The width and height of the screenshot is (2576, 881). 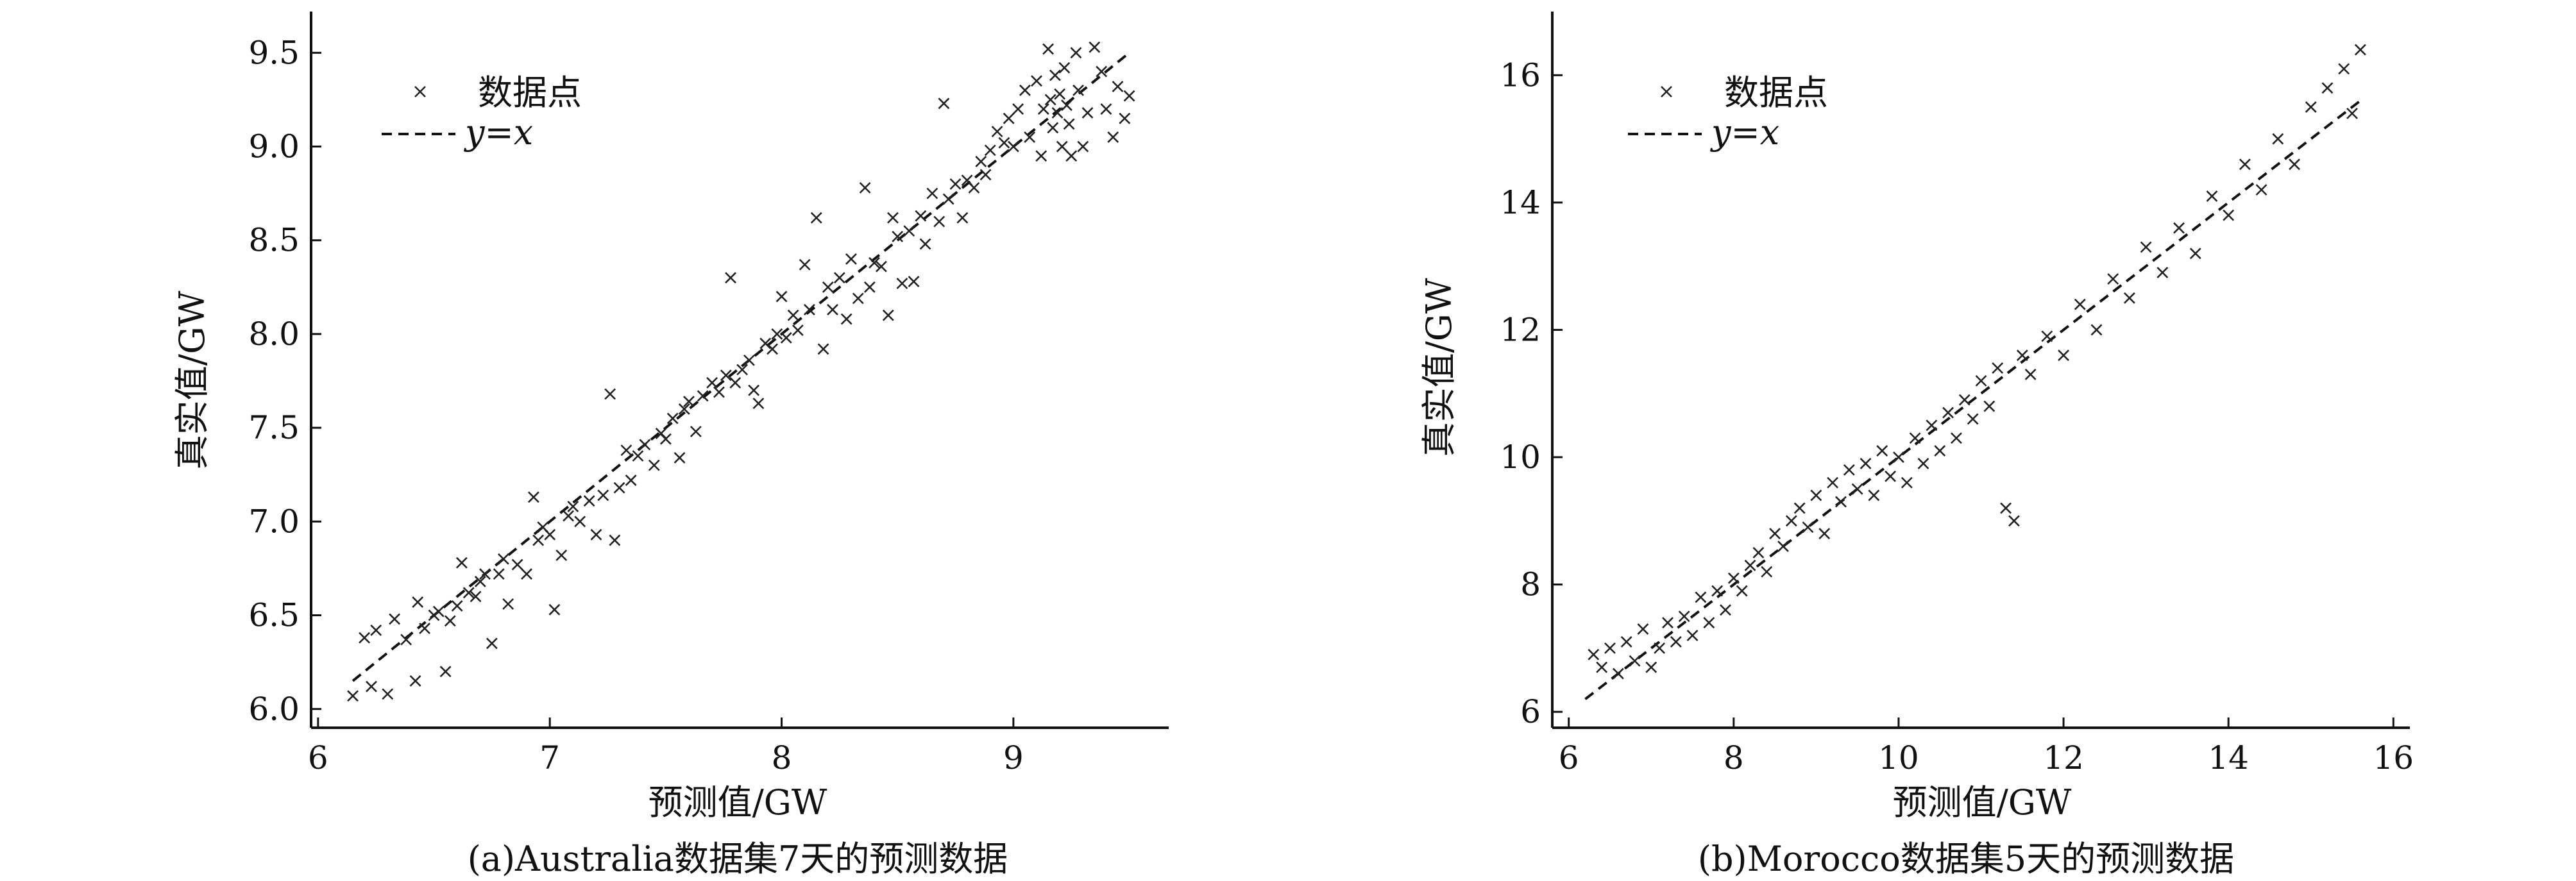 What do you see at coordinates (274, 709) in the screenshot?
I see `y-tick-label: 6.0` at bounding box center [274, 709].